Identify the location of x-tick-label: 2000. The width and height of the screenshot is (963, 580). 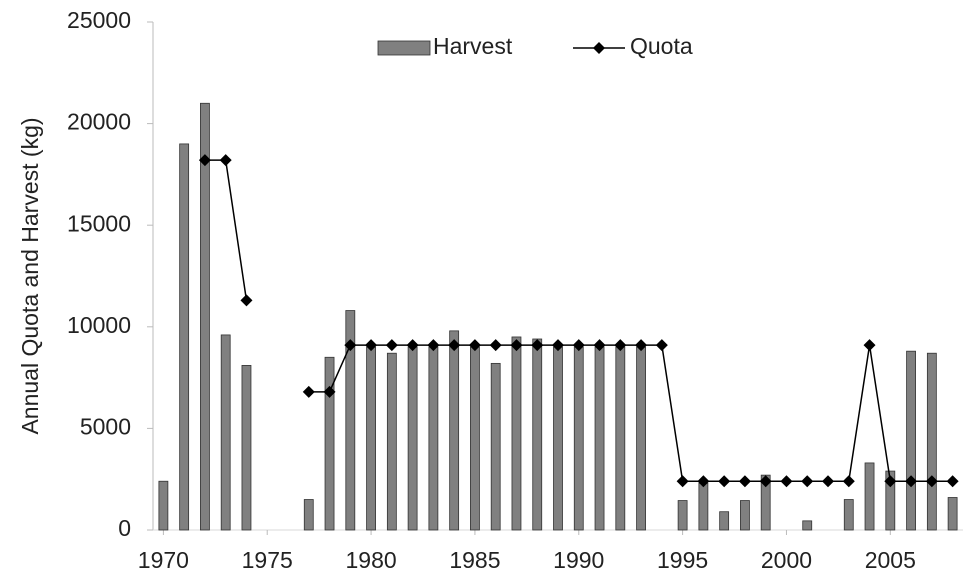
(786, 560).